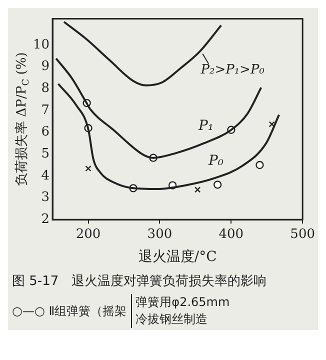 Image resolution: width=326 pixels, height=360 pixels. What do you see at coordinates (172, 319) in the screenshot?
I see `text: 冷拔钢丝制造` at bounding box center [172, 319].